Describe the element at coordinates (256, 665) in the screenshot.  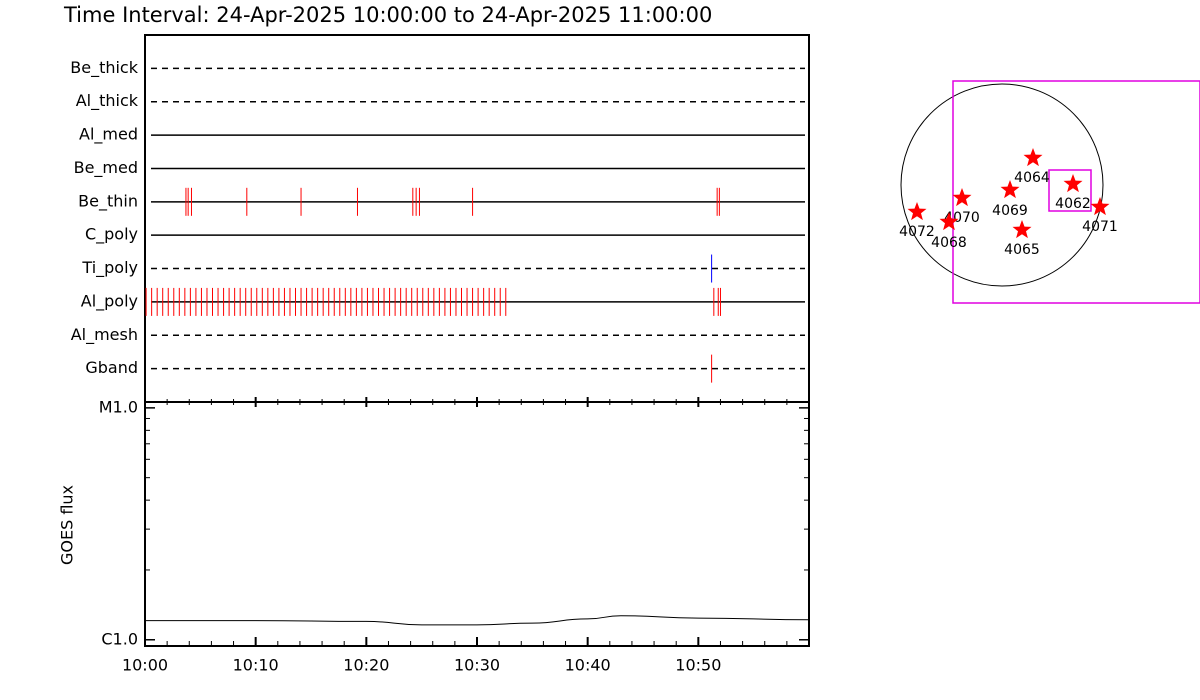
I see `x-tick-label: 10:10` at that location.